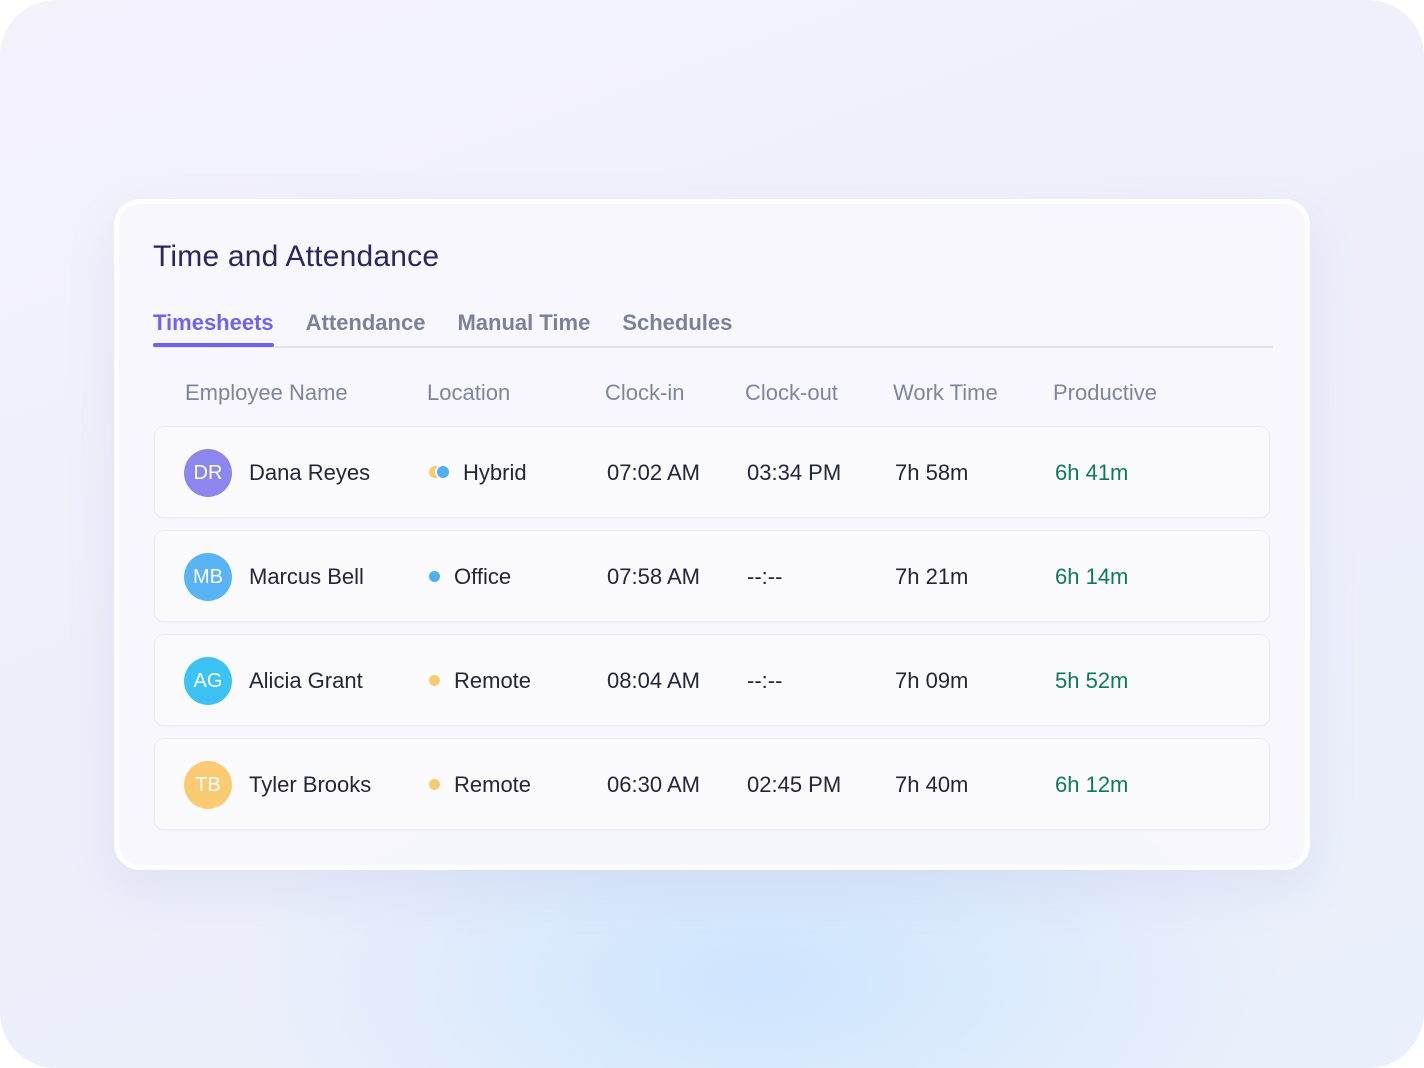  I want to click on productive-time: 6h 41m, so click(1092, 472).